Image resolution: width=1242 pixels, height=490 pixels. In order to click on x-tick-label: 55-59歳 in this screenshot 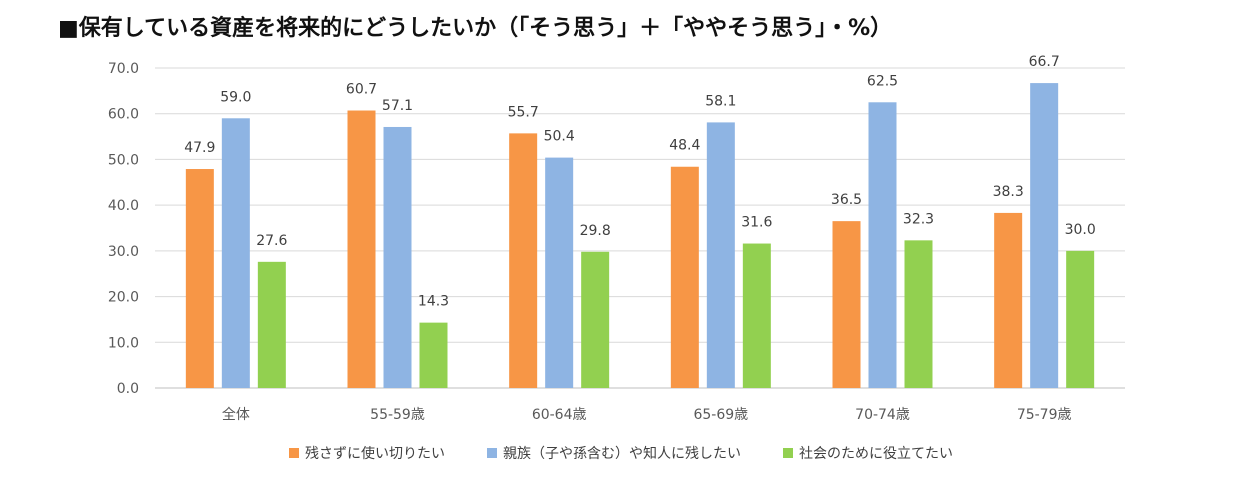, I will do `click(397, 415)`.